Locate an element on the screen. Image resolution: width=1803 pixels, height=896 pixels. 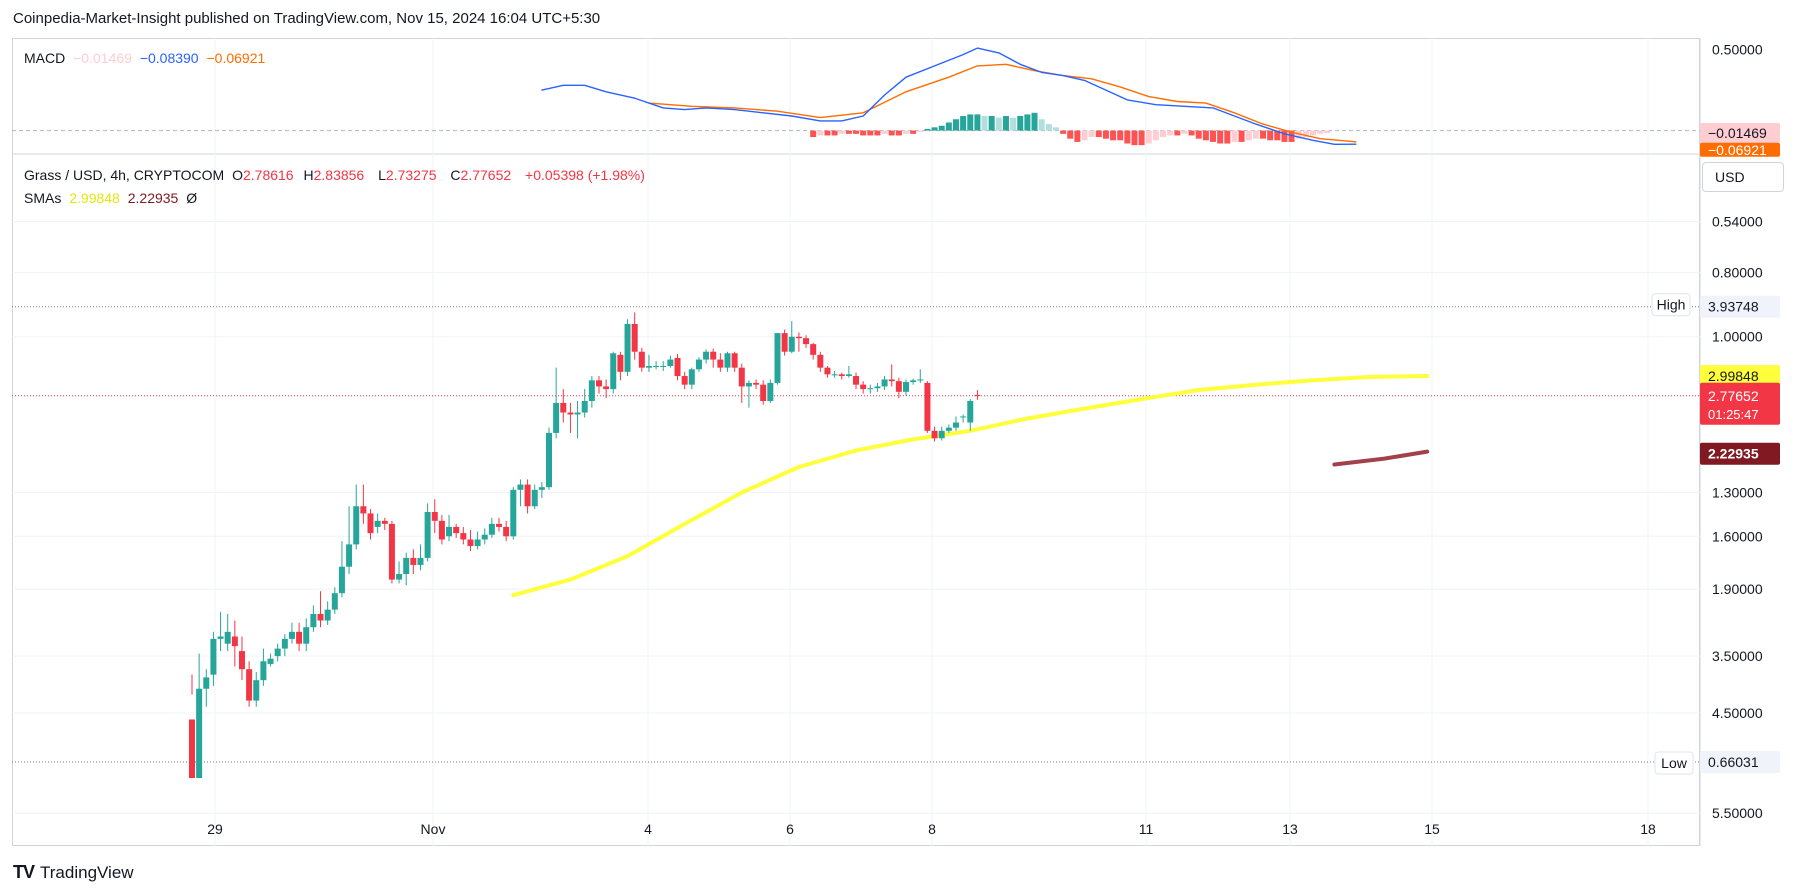
time-axis-label: 13 is located at coordinates (1290, 829).